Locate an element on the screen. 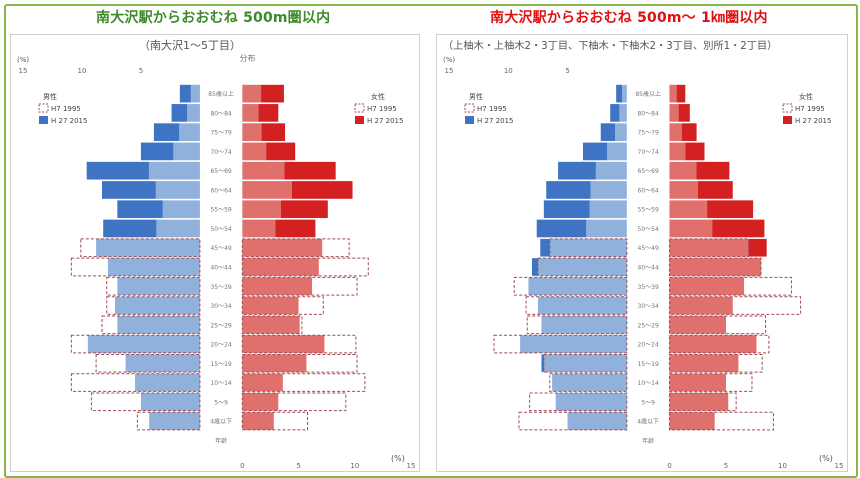 The height and width of the screenshot is (478, 860). age-category-label: 年齢 is located at coordinates (221, 441).